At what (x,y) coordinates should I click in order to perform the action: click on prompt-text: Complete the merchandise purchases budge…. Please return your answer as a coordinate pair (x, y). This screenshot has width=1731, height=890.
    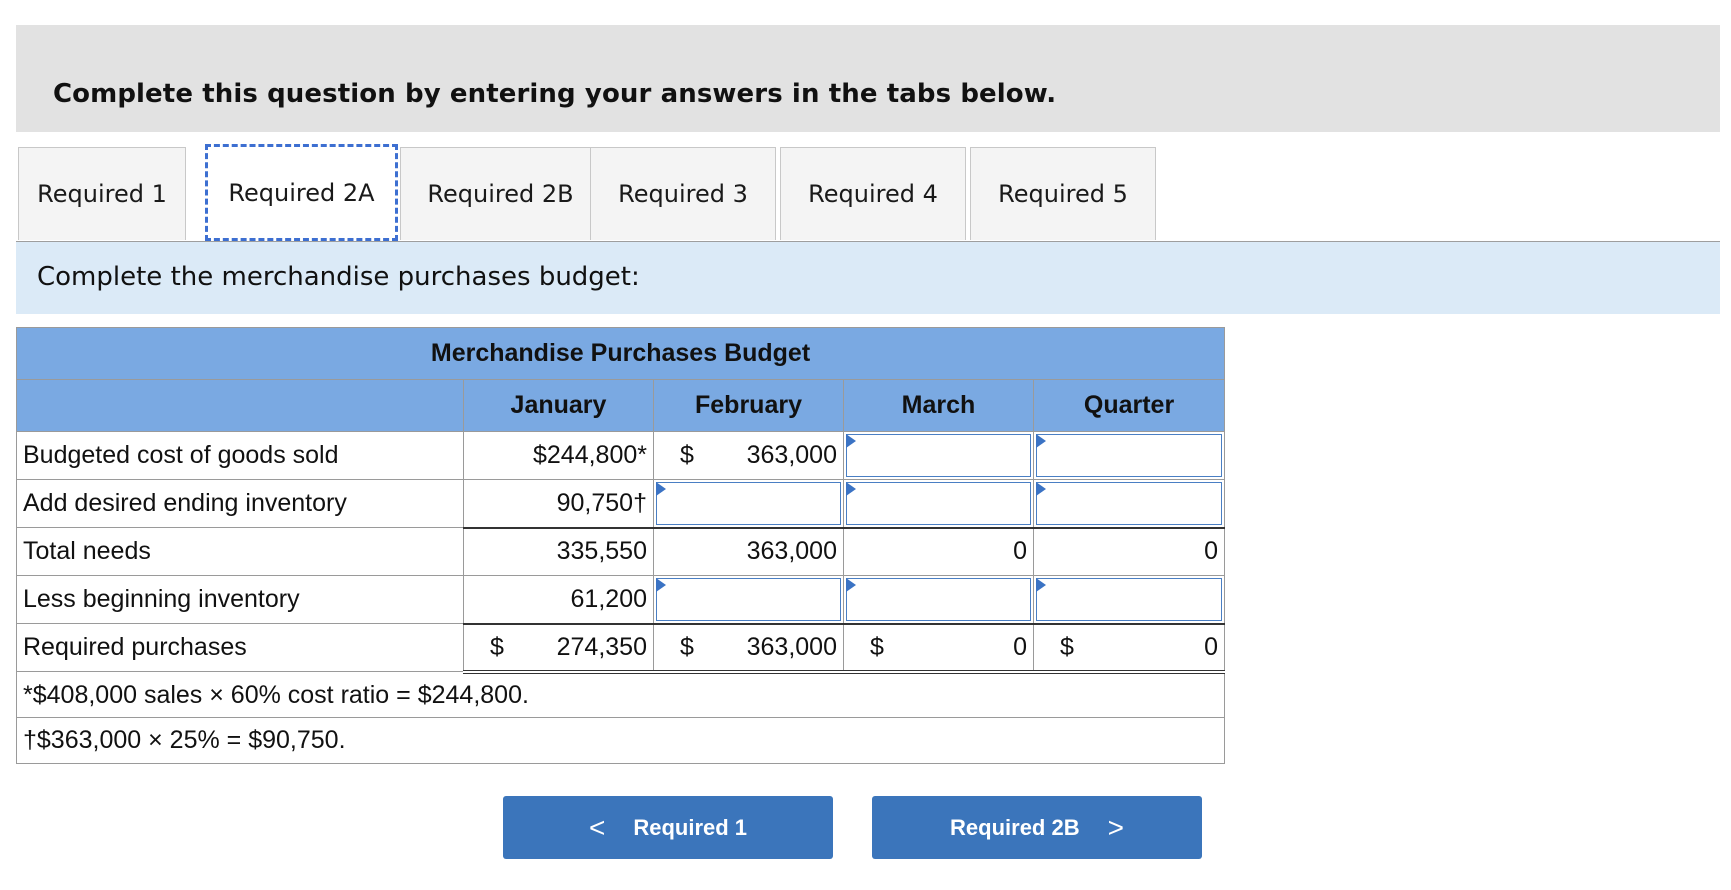
    Looking at the image, I should click on (338, 277).